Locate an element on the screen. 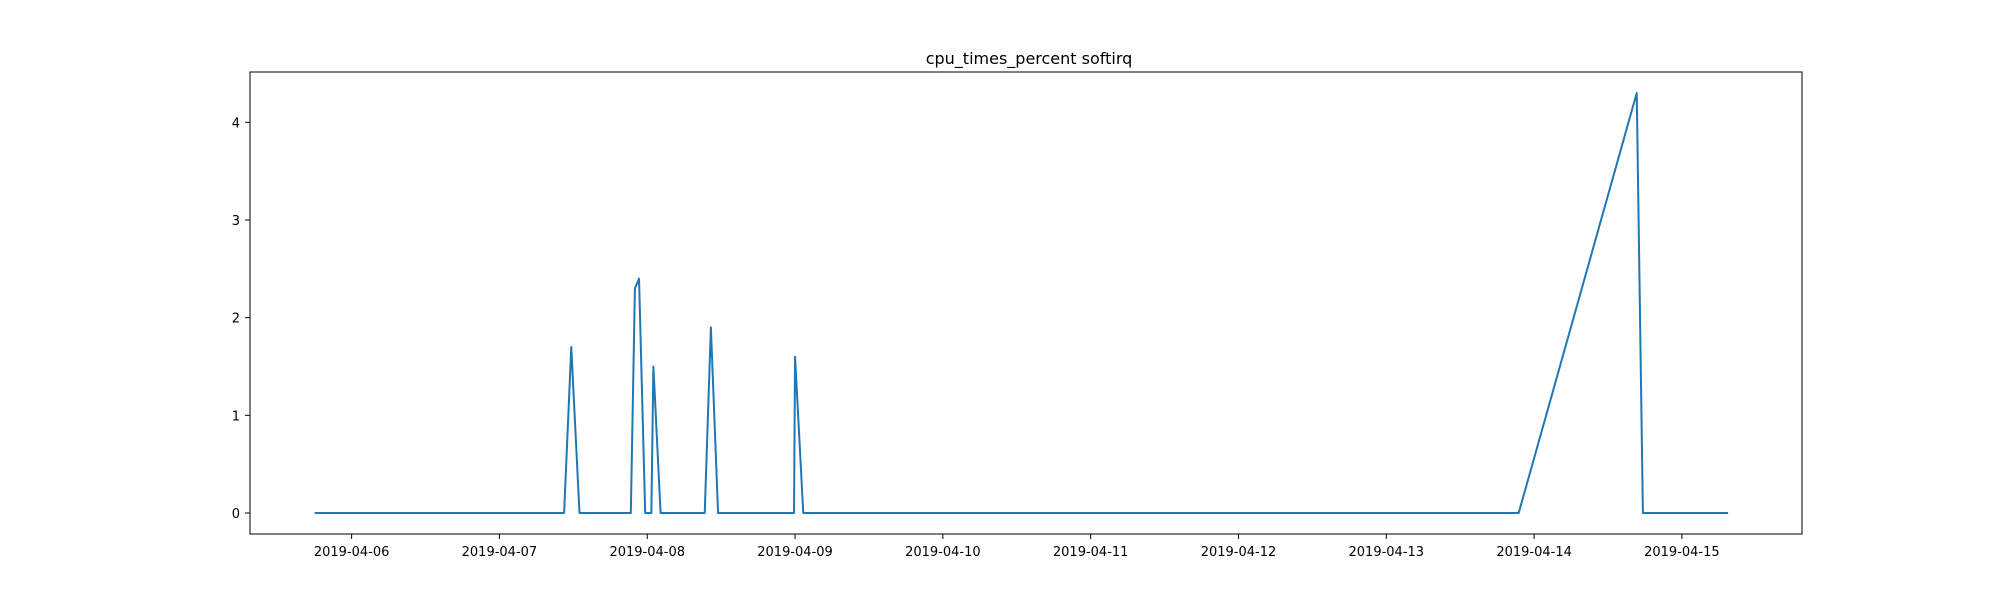  y-tick-label: 1 is located at coordinates (236, 416).